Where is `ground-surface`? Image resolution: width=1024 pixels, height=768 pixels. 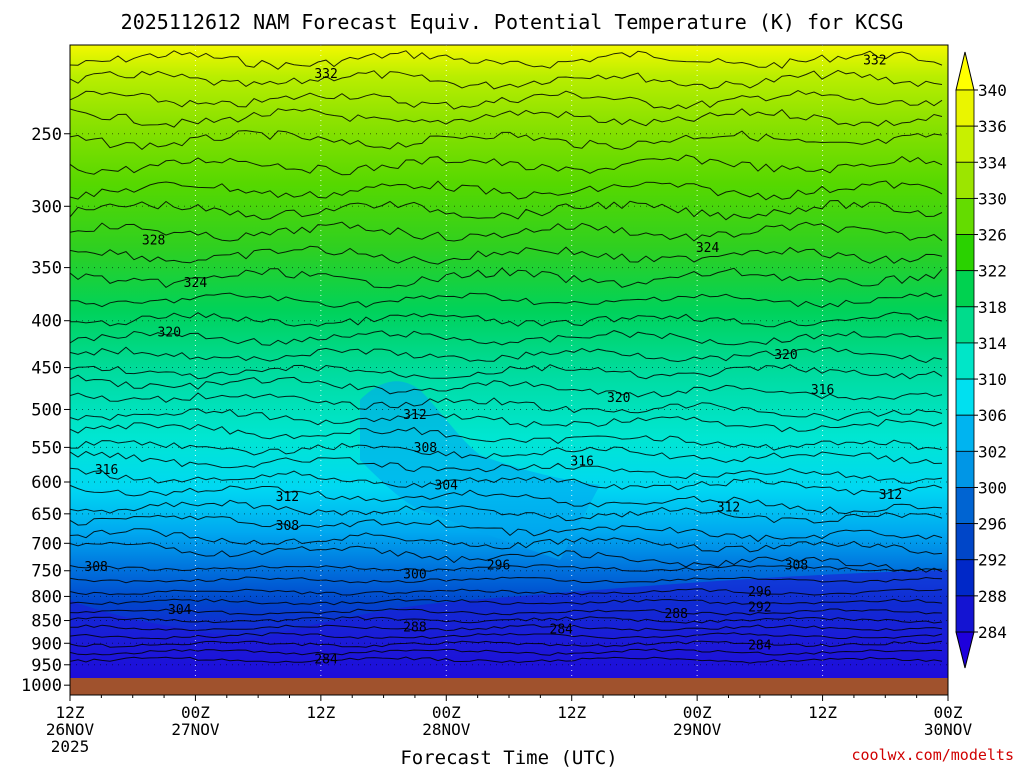
ground-surface is located at coordinates (509, 686).